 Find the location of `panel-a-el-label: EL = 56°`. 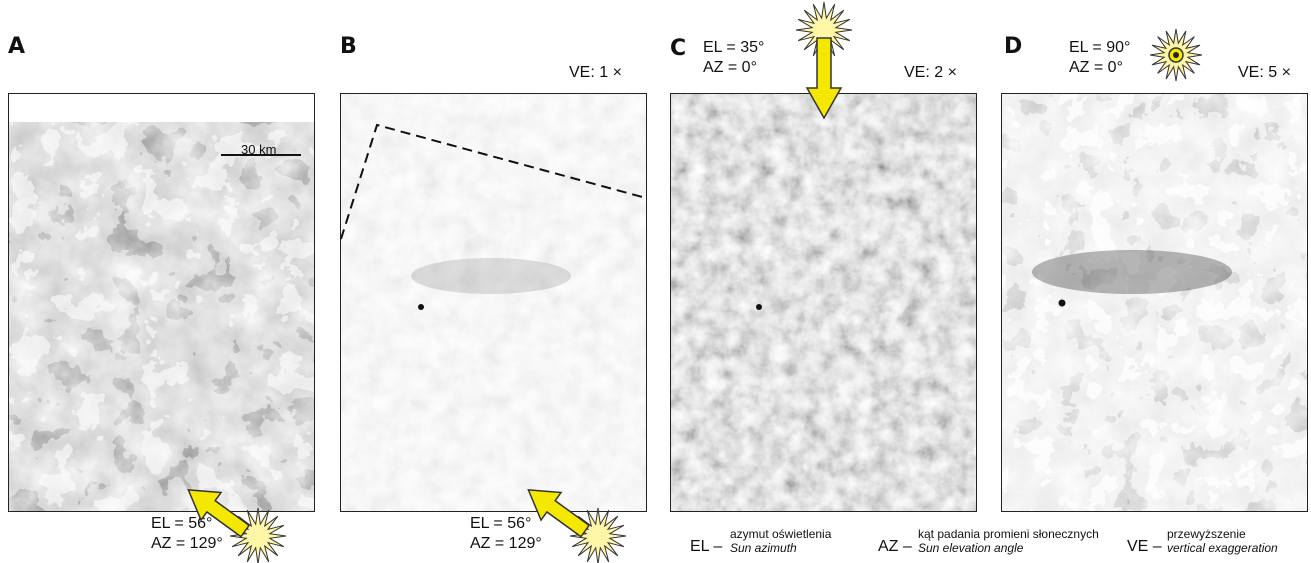

panel-a-el-label: EL = 56° is located at coordinates (182, 523).